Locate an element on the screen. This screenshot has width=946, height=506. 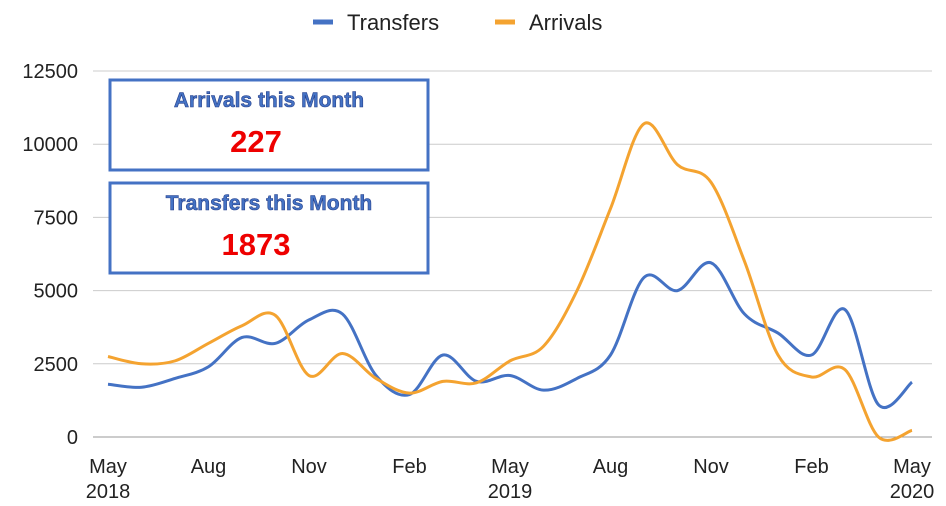
annotation-title: Transfers this Month is located at coordinates (269, 203).